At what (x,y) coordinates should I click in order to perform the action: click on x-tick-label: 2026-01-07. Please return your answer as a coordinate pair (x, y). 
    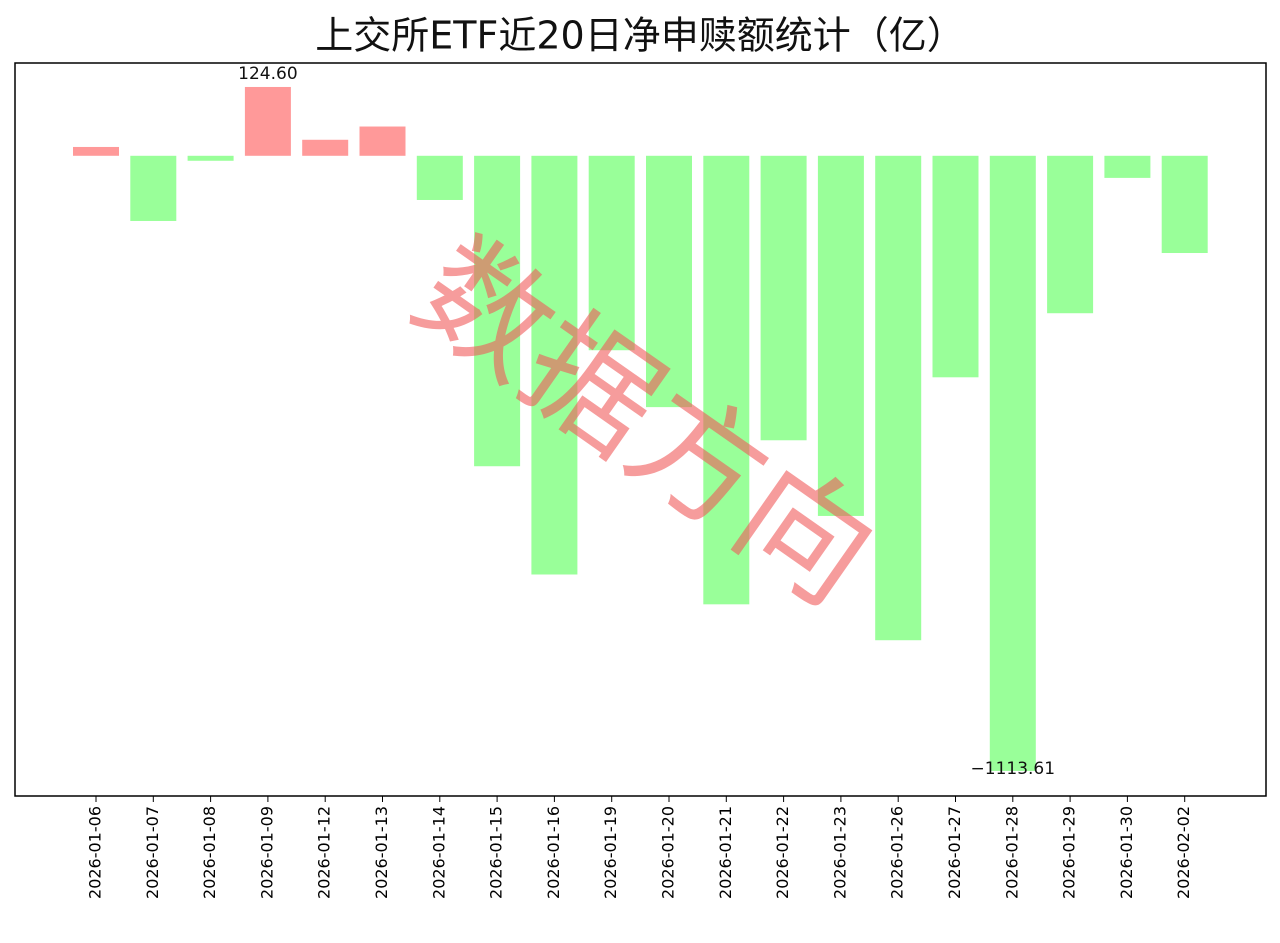
    Looking at the image, I should click on (152, 852).